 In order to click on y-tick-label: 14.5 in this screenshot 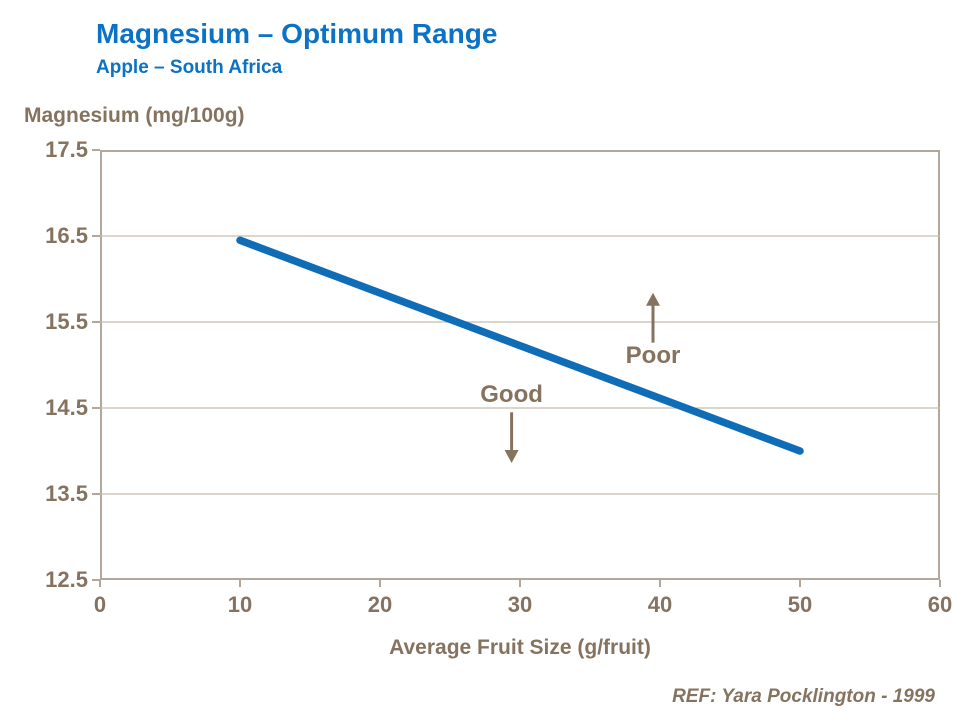, I will do `click(66, 407)`.